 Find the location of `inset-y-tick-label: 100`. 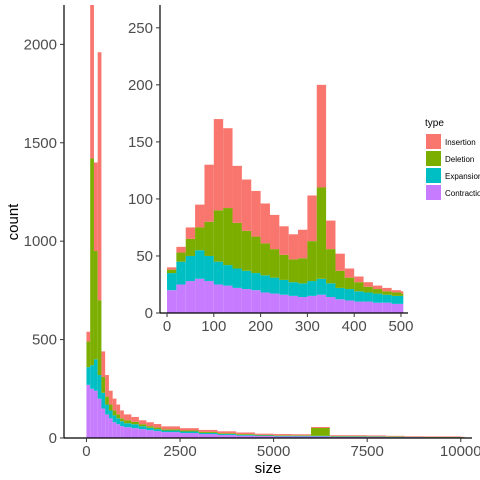

inset-y-tick-label: 100 is located at coordinates (140, 199).